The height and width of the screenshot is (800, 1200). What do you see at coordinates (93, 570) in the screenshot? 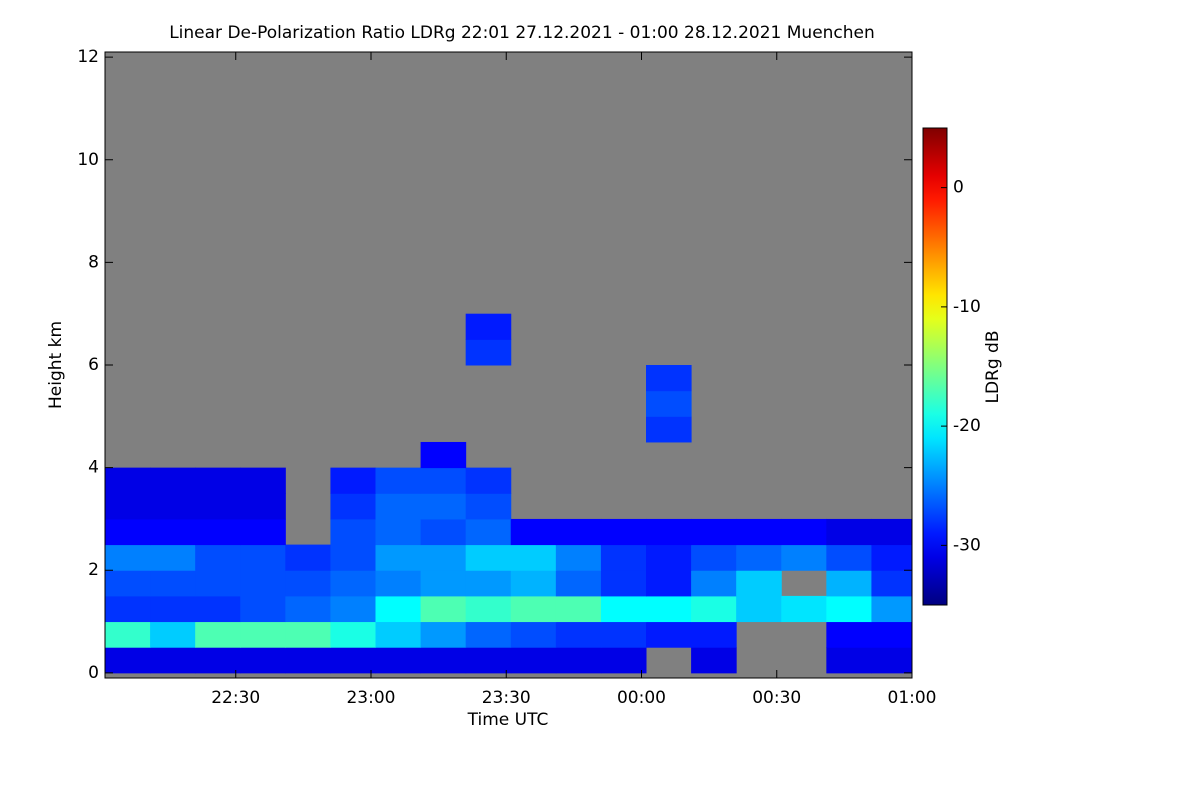
I see `y-tick-label: 2` at bounding box center [93, 570].